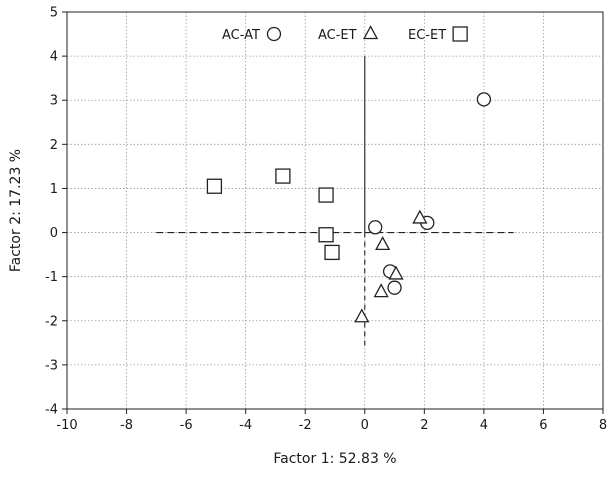  I want to click on x-tick-label: 0, so click(365, 425).